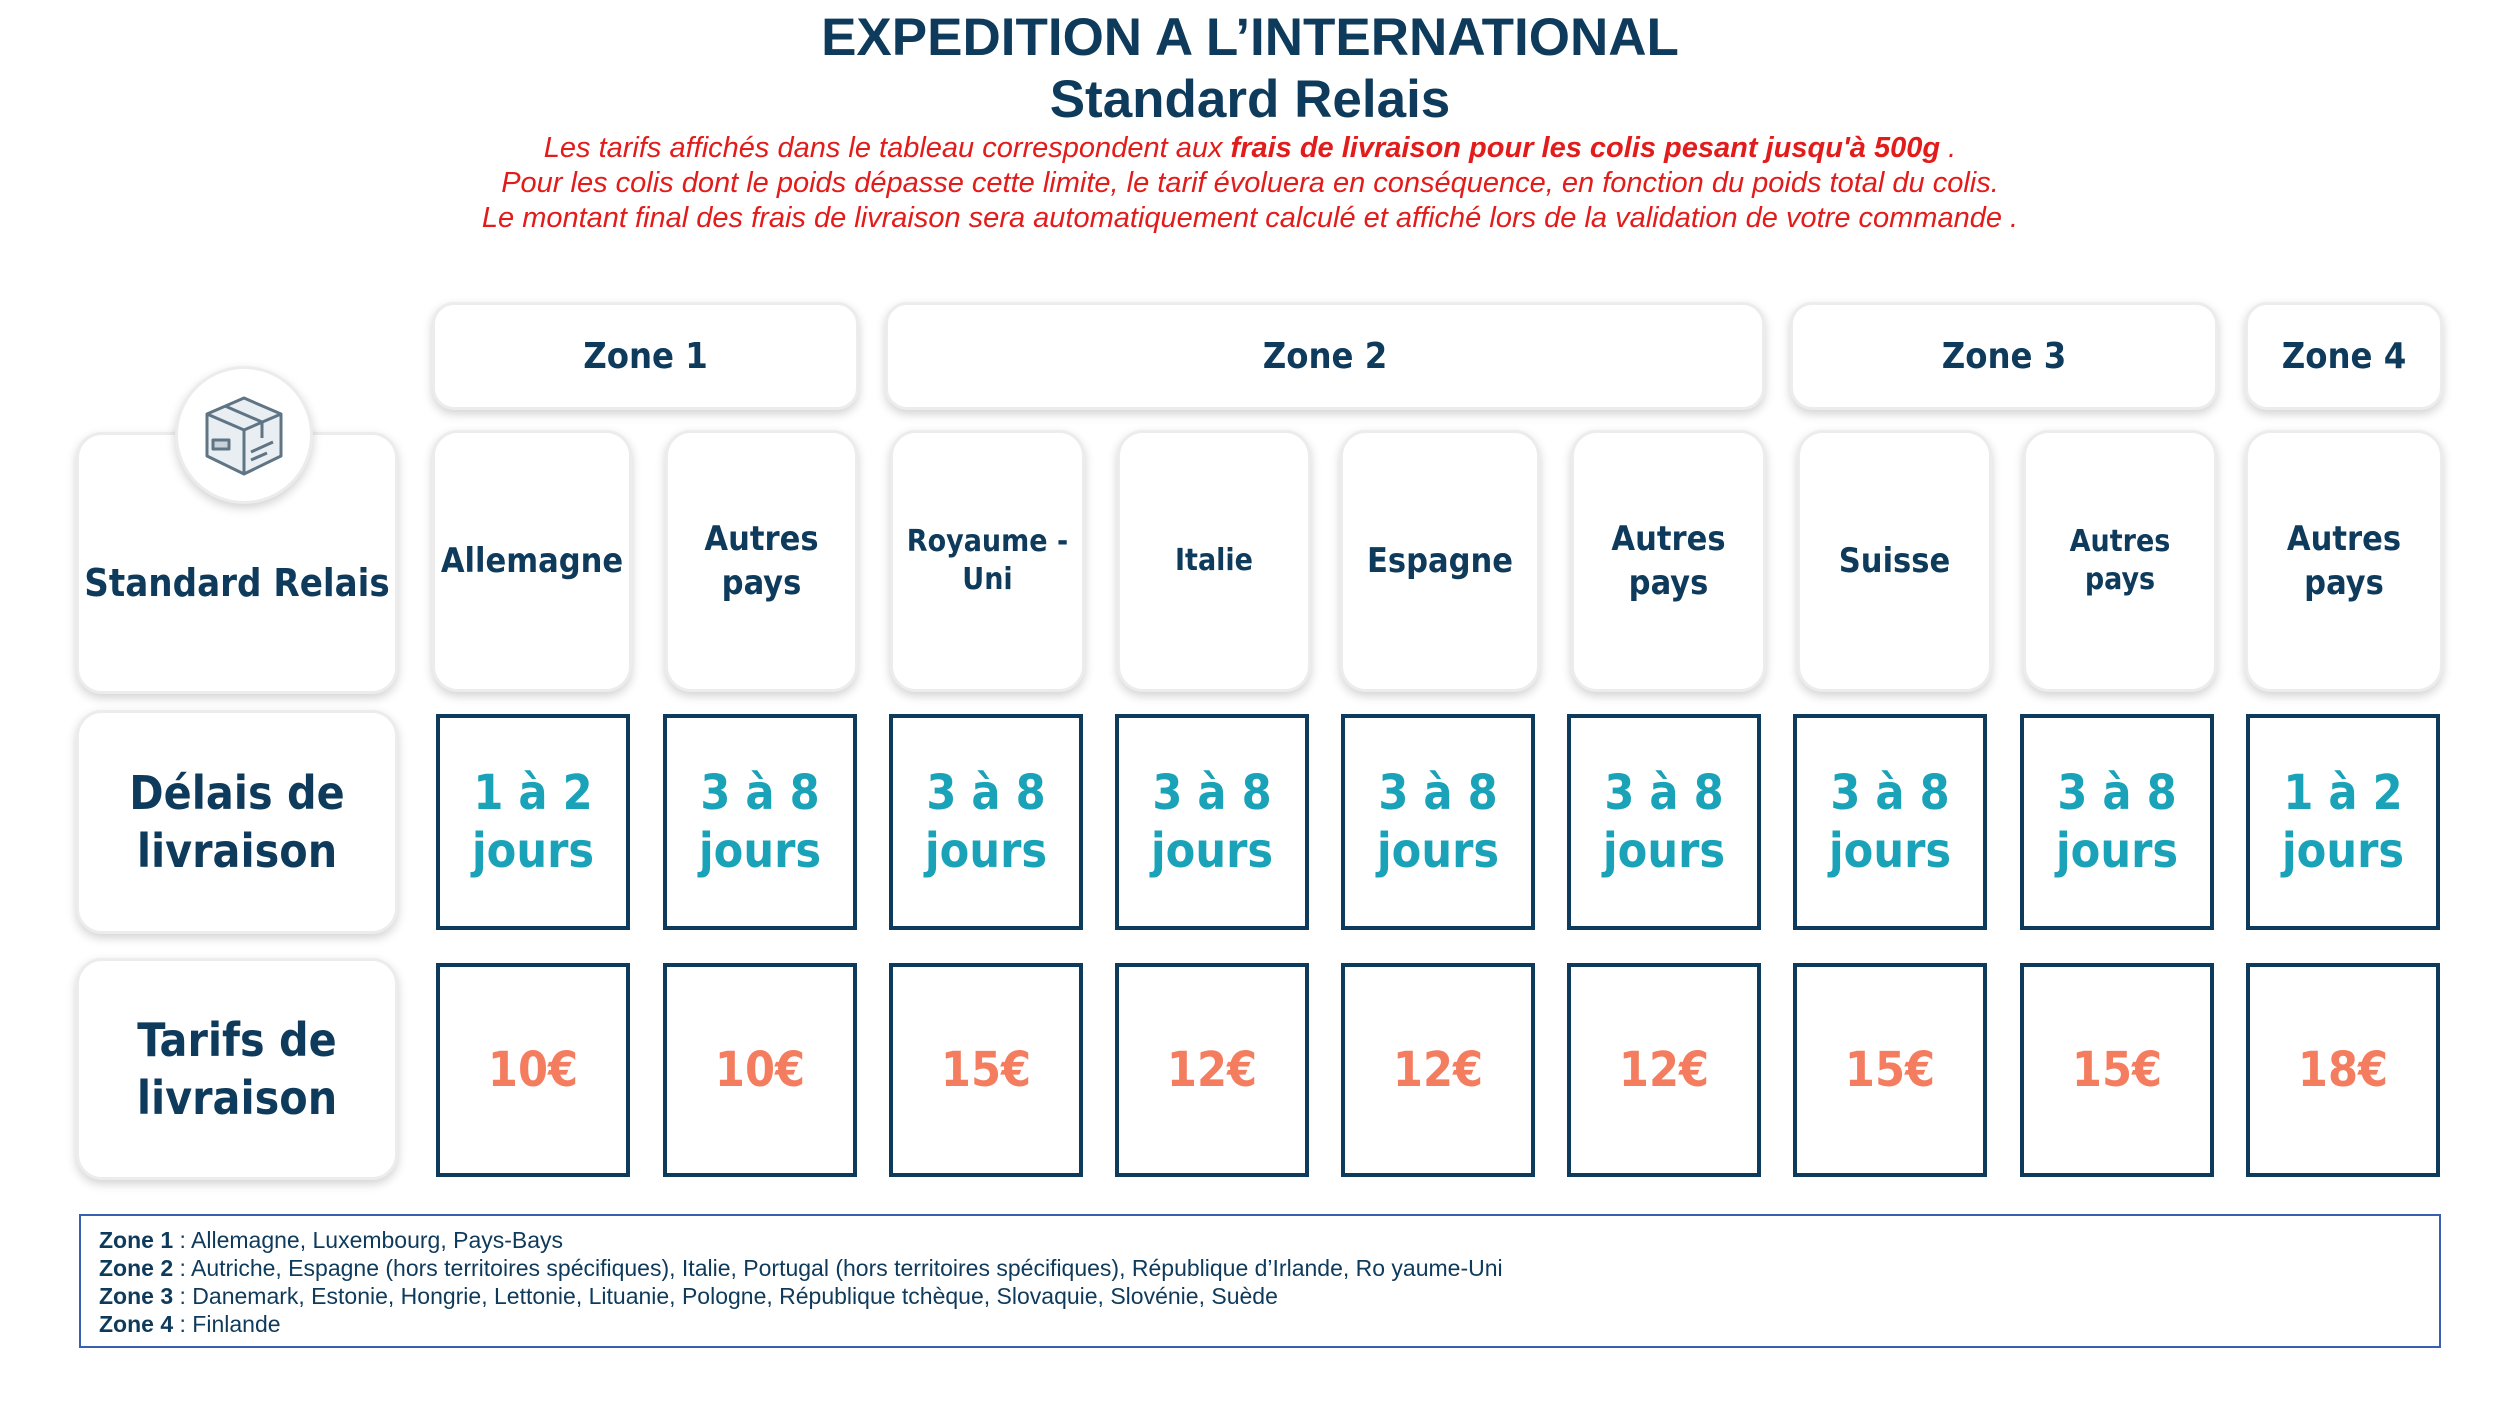  I want to click on package-box-icon, so click(244, 436).